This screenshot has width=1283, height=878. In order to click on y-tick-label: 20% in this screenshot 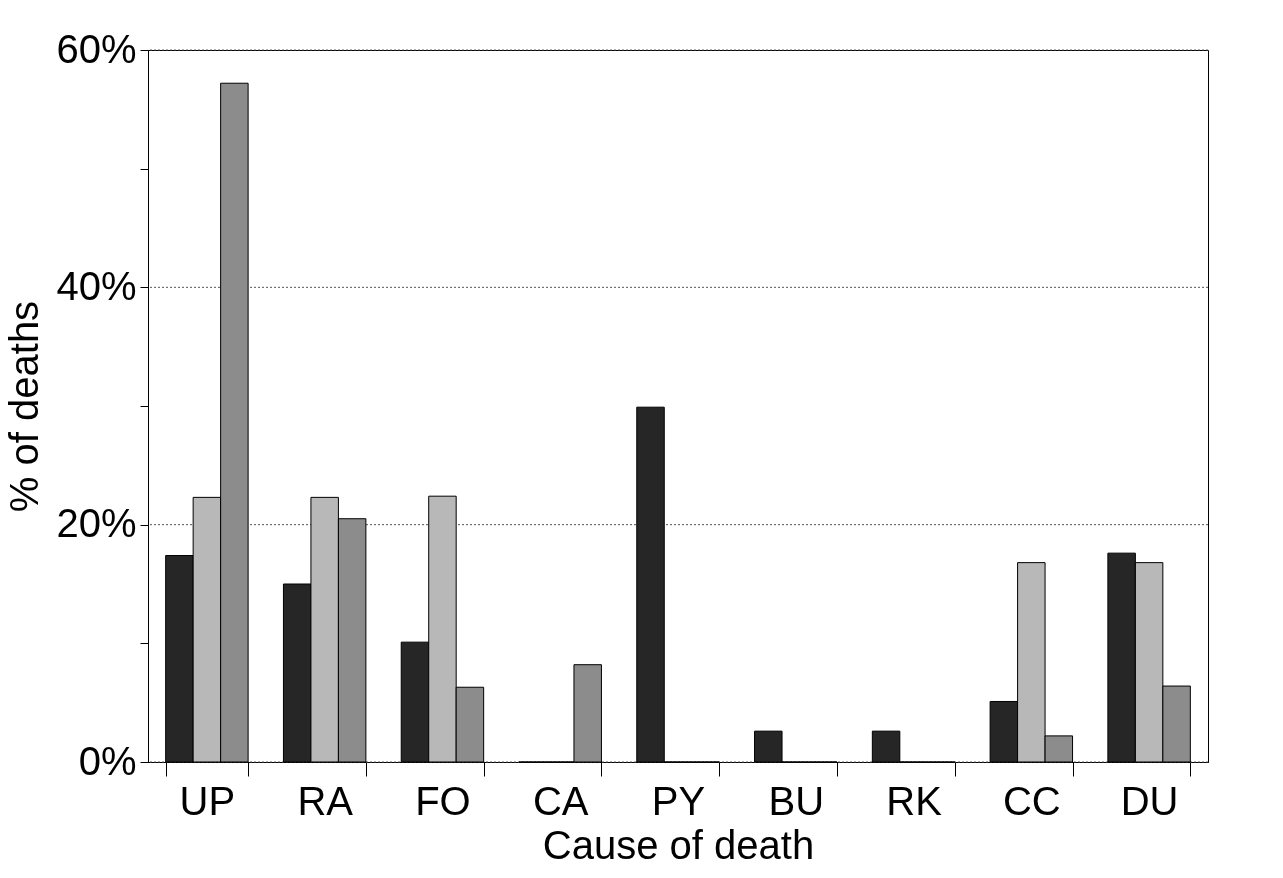, I will do `click(96, 523)`.